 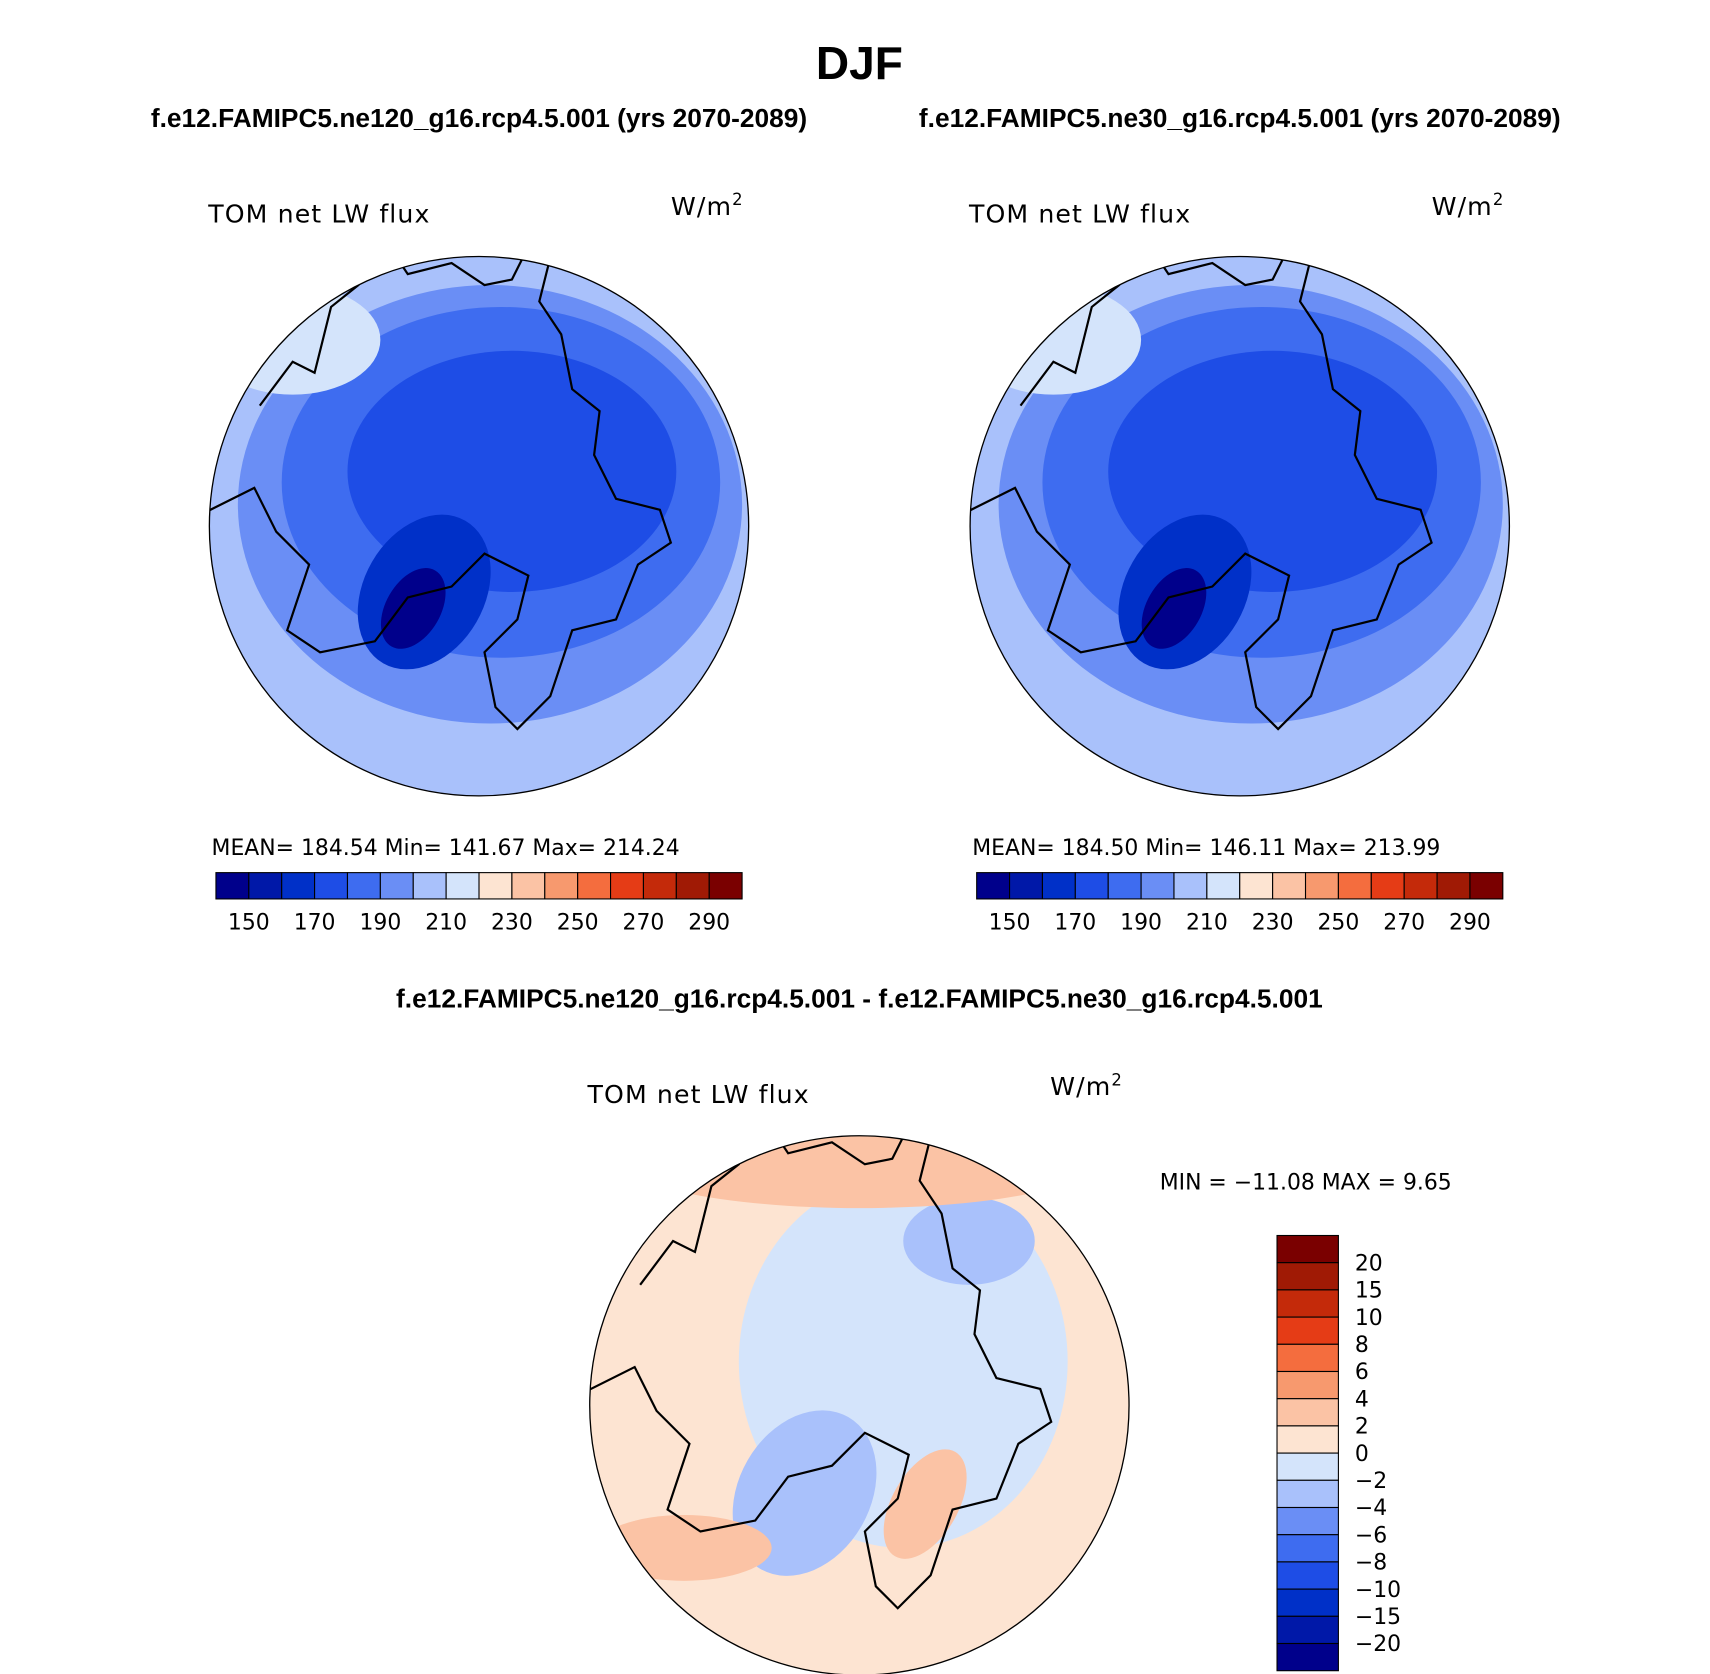 What do you see at coordinates (1362, 1454) in the screenshot?
I see `colorbar-label: 0` at bounding box center [1362, 1454].